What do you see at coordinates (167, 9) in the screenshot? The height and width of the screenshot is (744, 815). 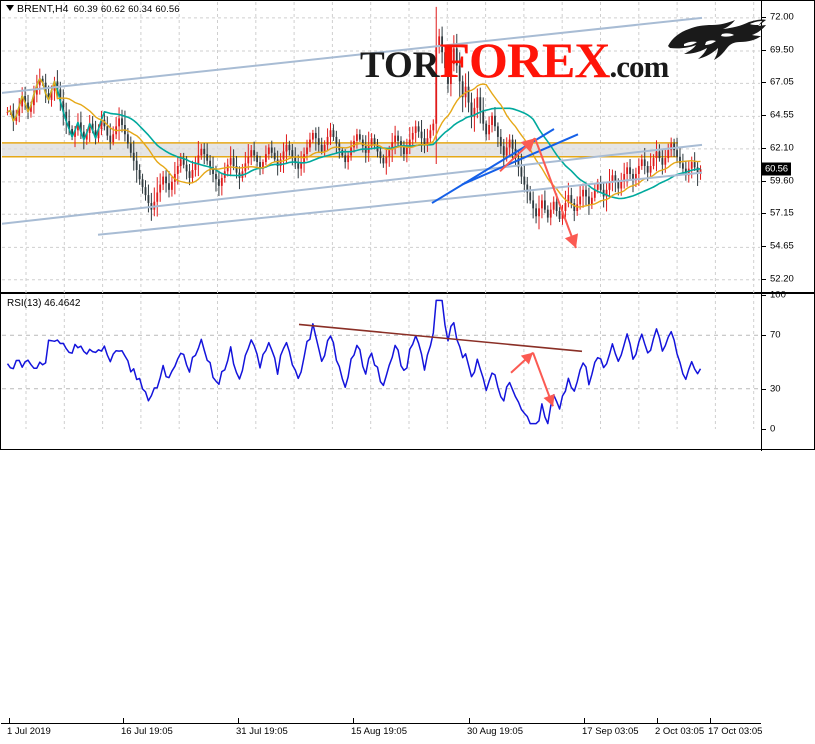 I see `close-value: 60.56` at bounding box center [167, 9].